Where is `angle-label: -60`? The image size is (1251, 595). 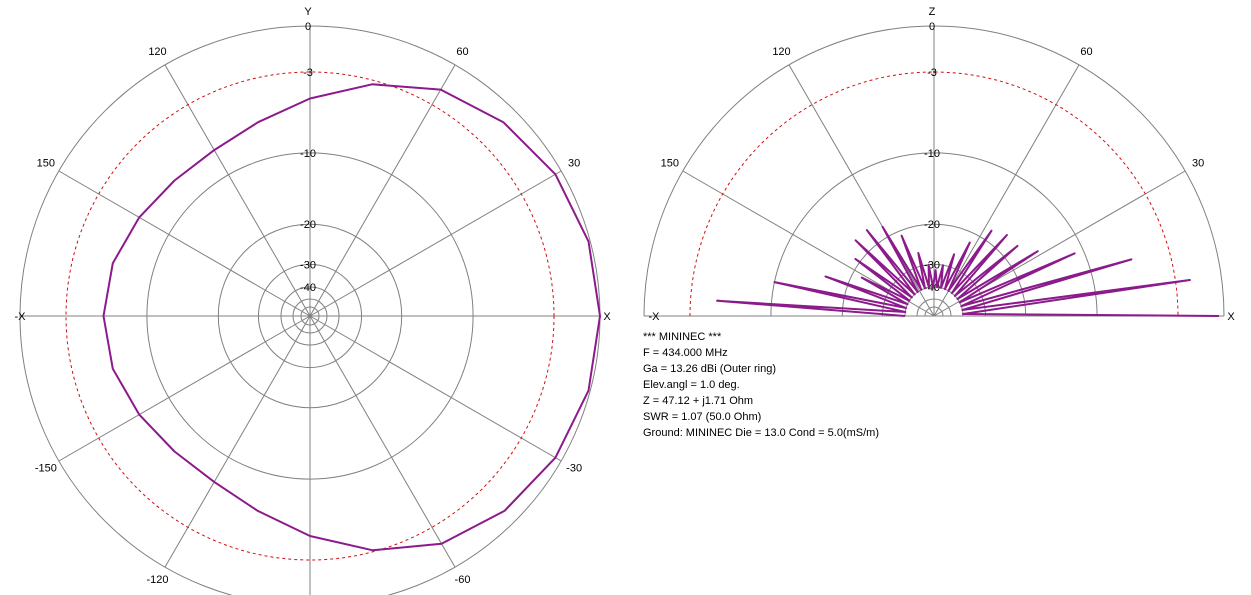 angle-label: -60 is located at coordinates (463, 580).